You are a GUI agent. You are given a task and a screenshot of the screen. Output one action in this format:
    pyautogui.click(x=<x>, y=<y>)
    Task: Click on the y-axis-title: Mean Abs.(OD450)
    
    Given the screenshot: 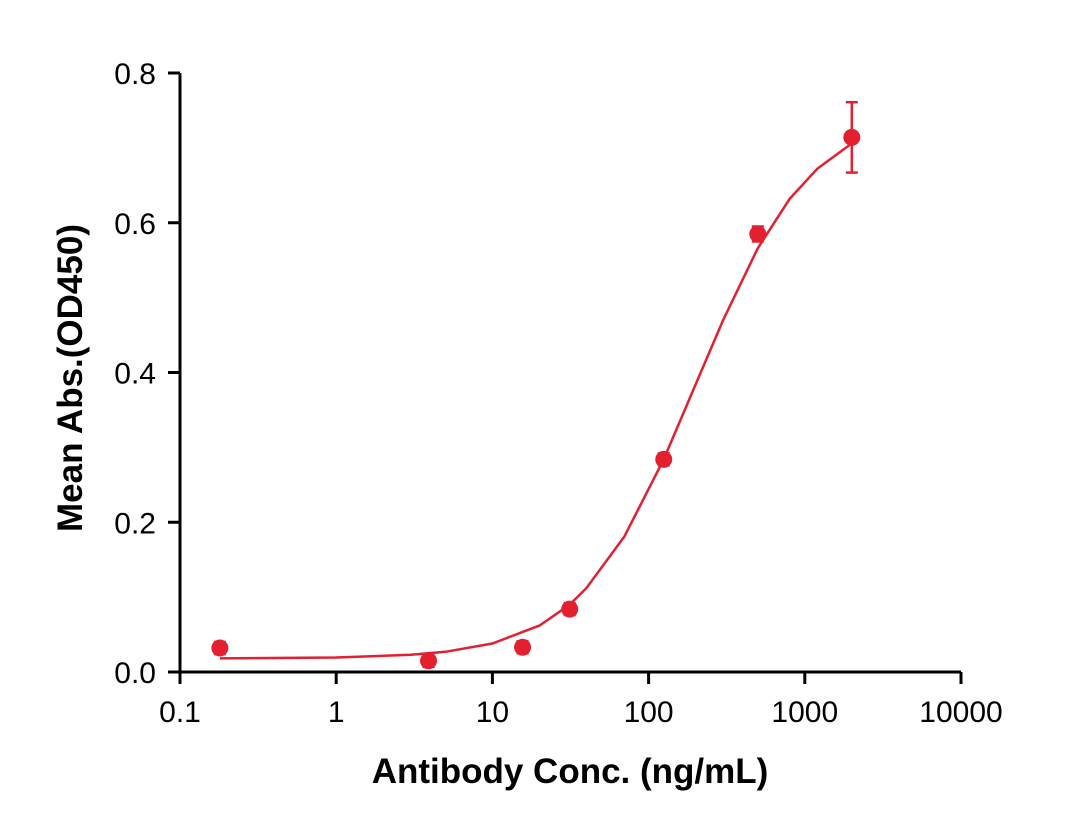 What is the action you would take?
    pyautogui.click(x=70, y=378)
    